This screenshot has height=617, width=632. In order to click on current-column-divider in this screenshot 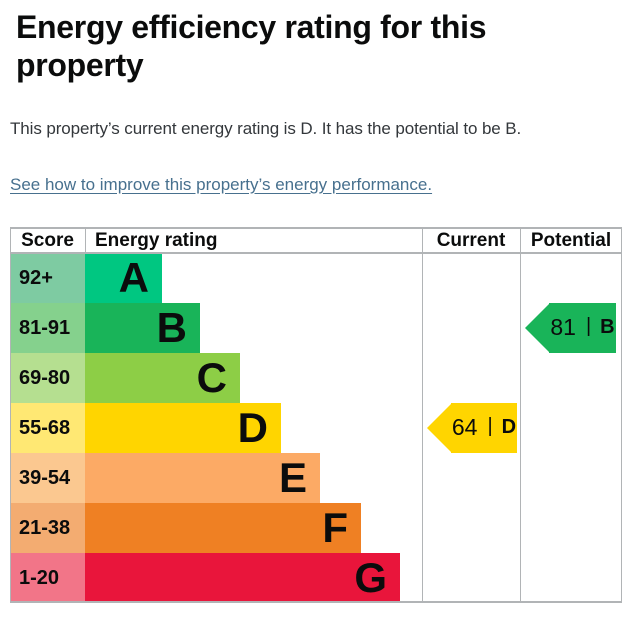, I will do `click(422, 414)`.